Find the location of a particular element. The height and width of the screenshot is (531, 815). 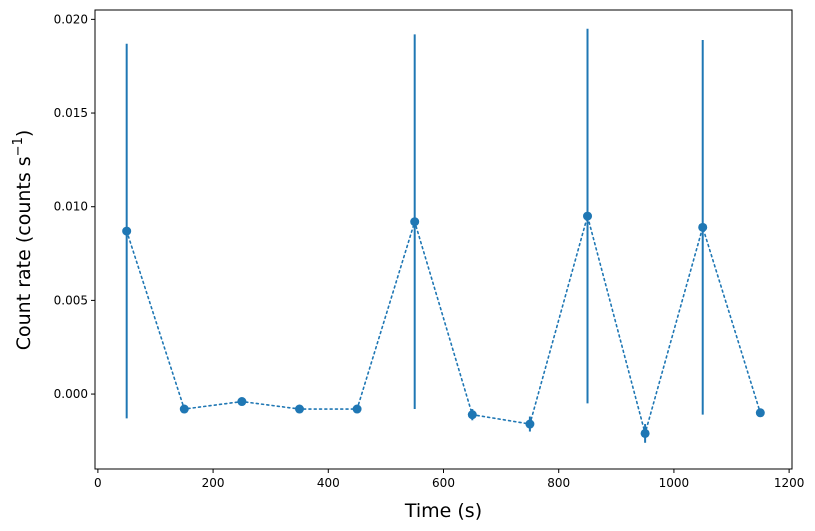

y-tick-label: 0.010 is located at coordinates (71, 207).